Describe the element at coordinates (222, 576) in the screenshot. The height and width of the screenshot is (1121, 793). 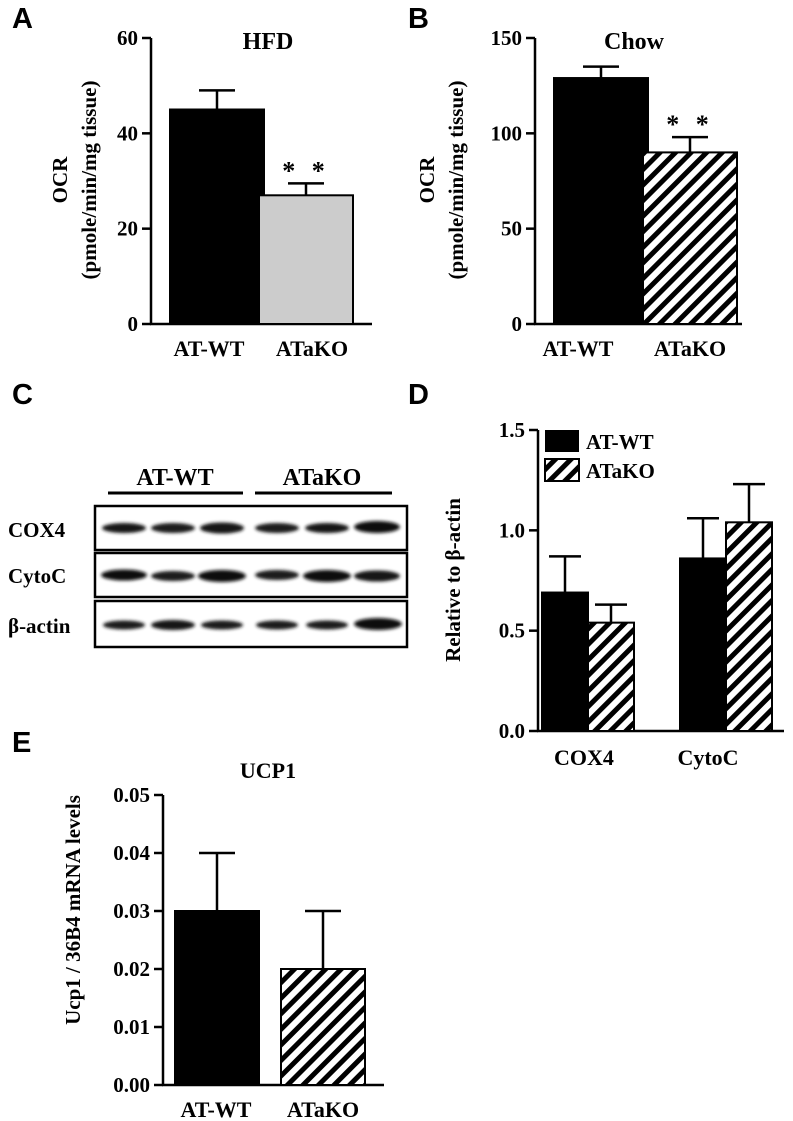
I see `band-cytoc-lane3` at that location.